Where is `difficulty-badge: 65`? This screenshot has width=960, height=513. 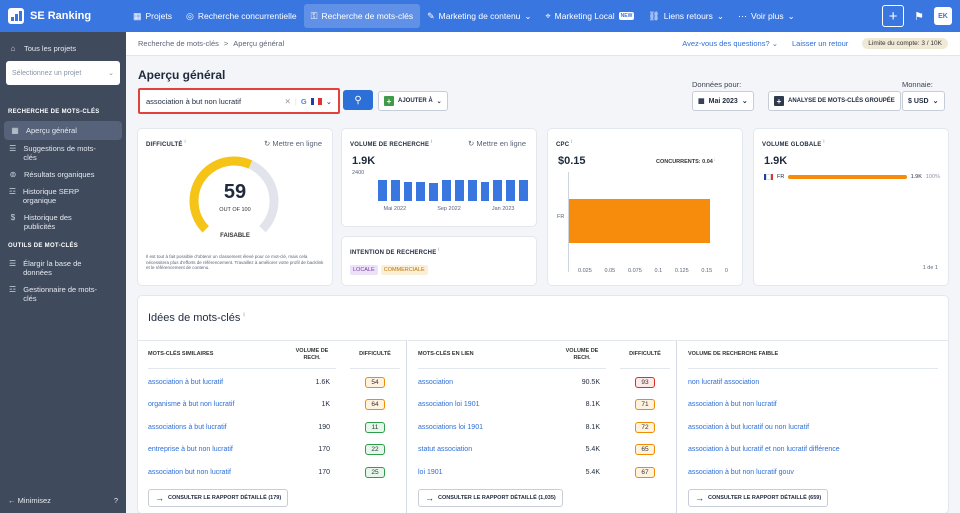 difficulty-badge: 65 is located at coordinates (645, 449).